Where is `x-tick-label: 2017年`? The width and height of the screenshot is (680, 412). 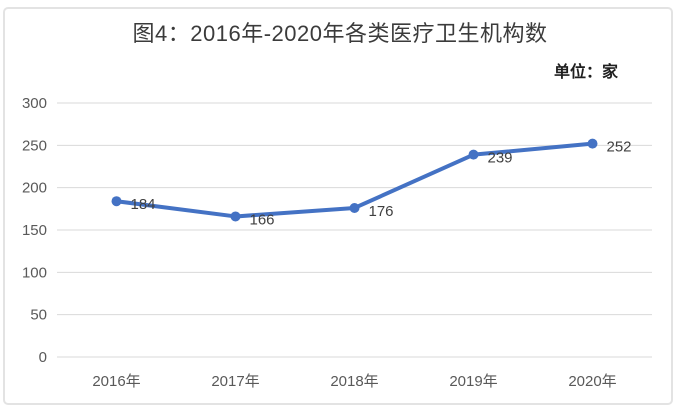 x-tick-label: 2017年 is located at coordinates (235, 381).